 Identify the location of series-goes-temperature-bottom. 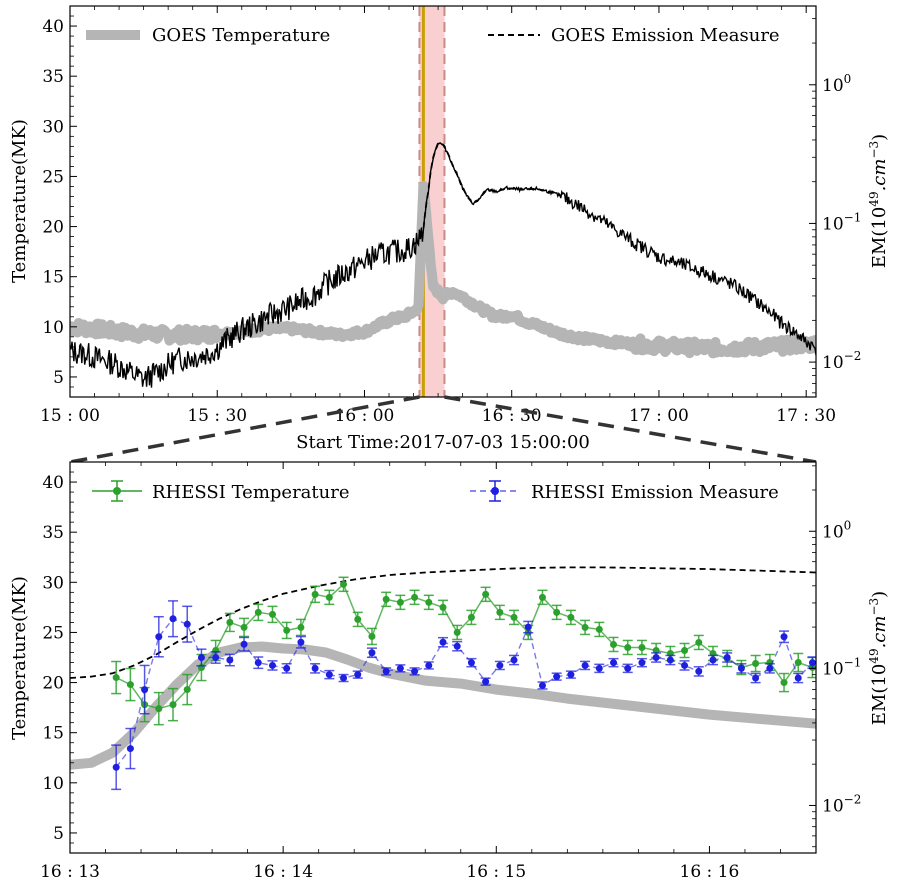
(443, 705).